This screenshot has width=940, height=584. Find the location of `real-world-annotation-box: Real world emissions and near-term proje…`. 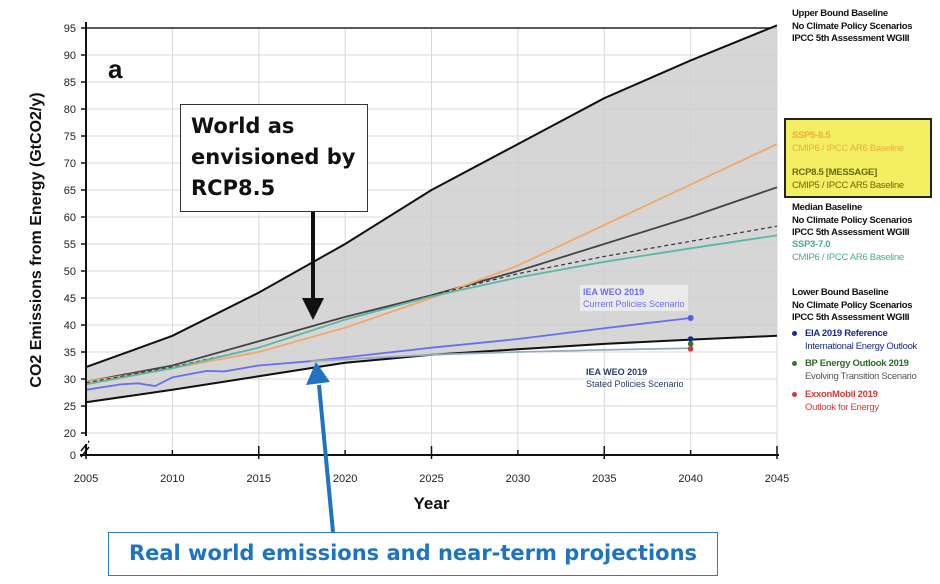

real-world-annotation-box: Real world emissions and near-term proje… is located at coordinates (413, 554).